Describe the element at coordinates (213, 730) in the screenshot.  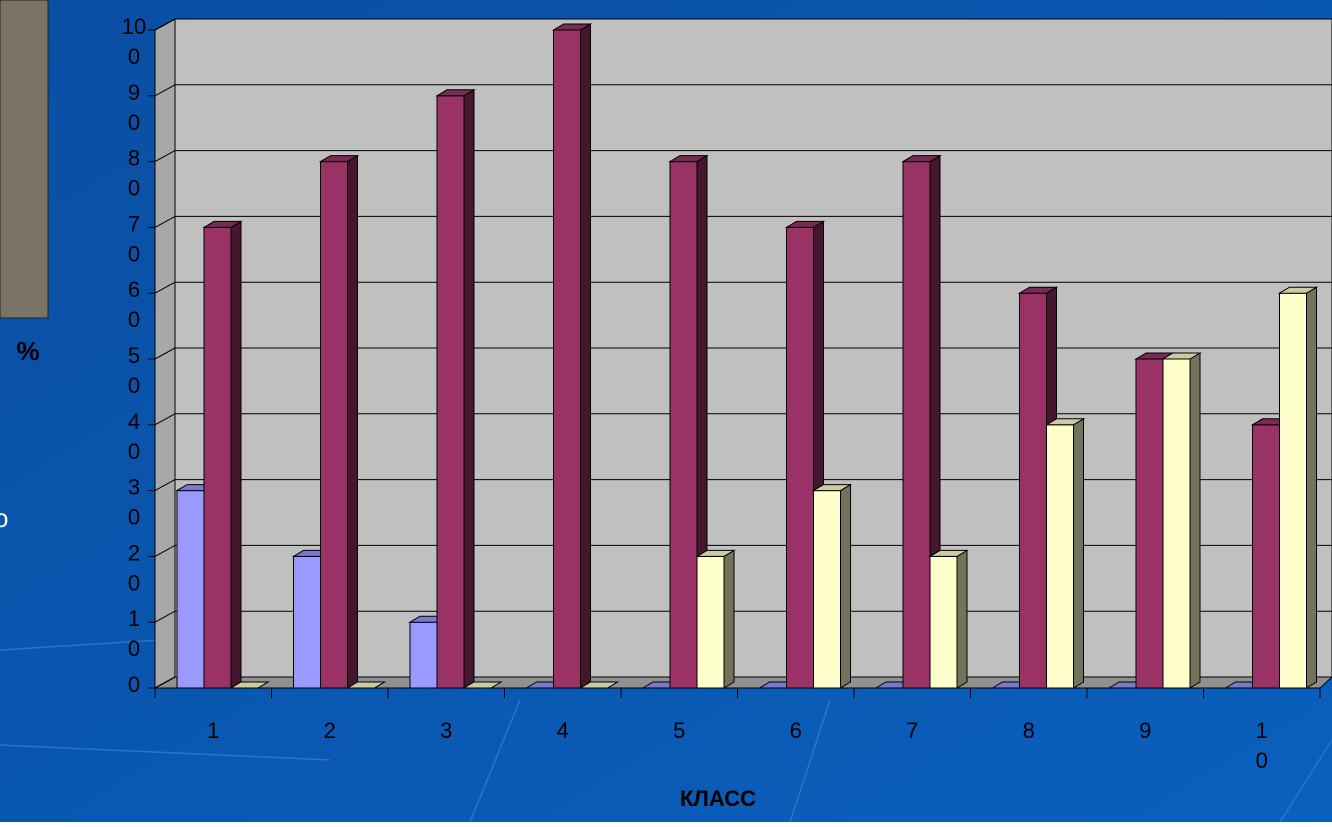
I see `x-tick-label: 1` at that location.